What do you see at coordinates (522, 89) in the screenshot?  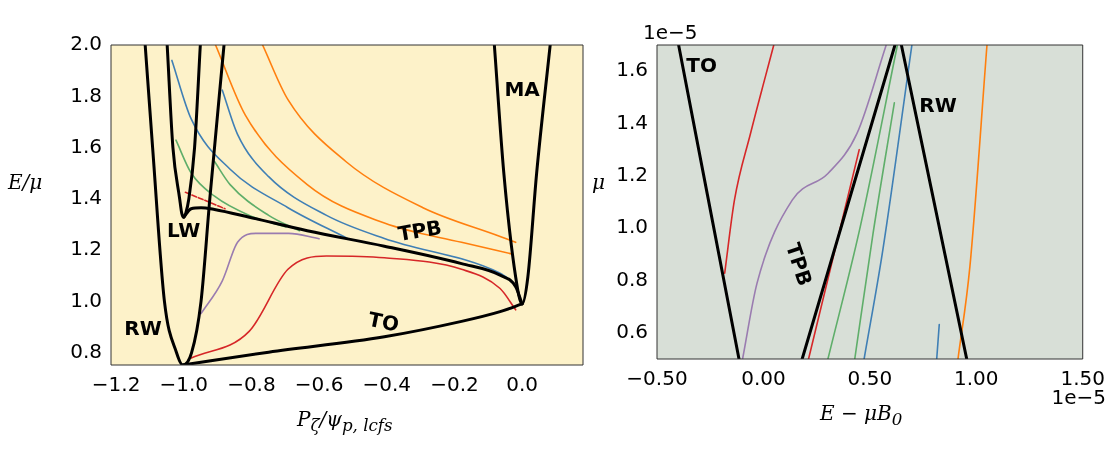 I see `annotation: MA` at bounding box center [522, 89].